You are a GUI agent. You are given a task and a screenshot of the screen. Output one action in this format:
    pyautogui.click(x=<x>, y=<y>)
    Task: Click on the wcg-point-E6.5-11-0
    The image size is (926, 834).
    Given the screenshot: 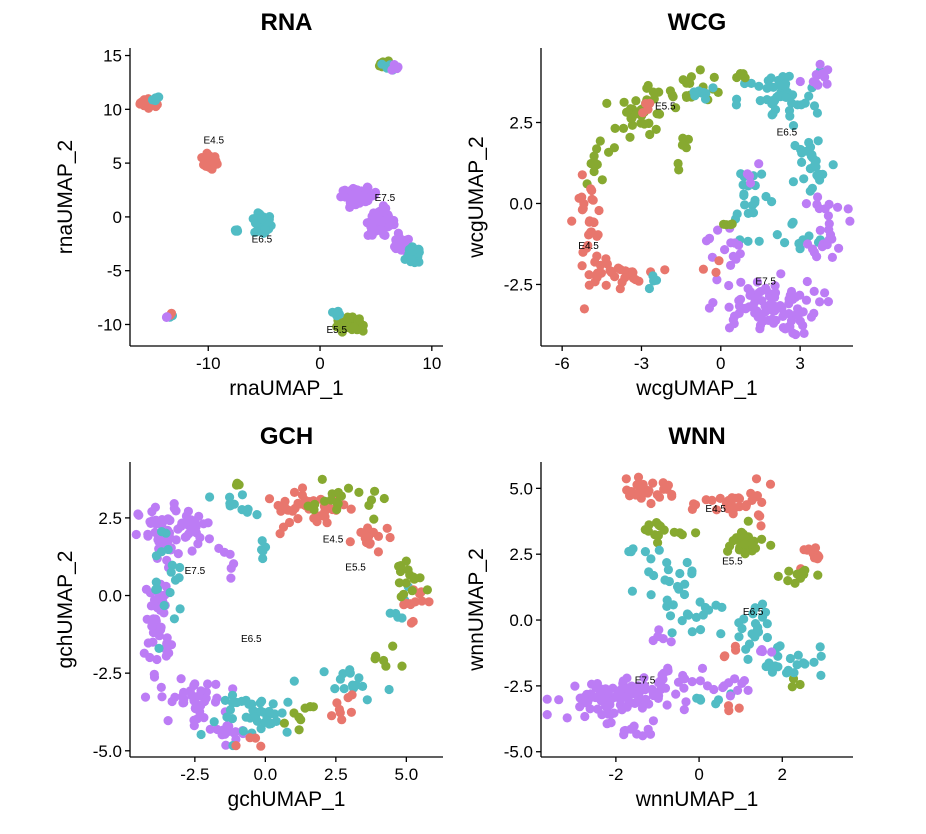 What is the action you would take?
    pyautogui.click(x=649, y=288)
    